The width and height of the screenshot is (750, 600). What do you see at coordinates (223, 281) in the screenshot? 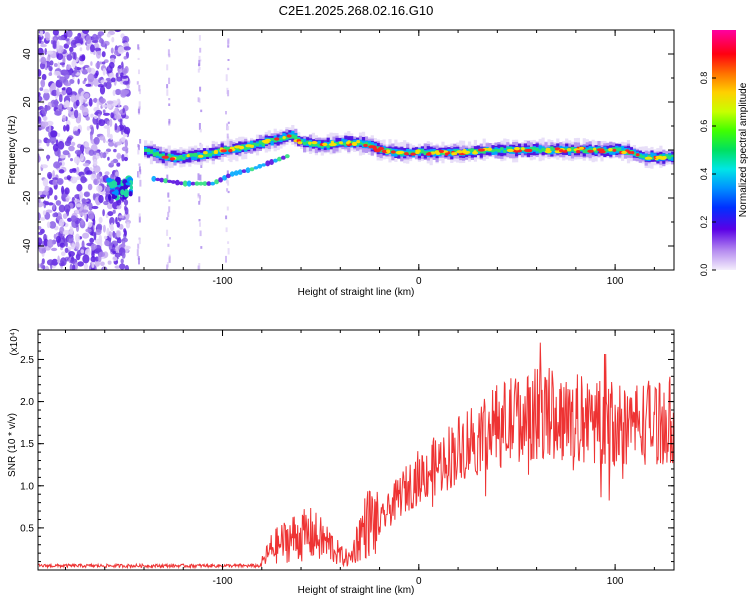
I see `x-tick-label: -100` at bounding box center [223, 281].